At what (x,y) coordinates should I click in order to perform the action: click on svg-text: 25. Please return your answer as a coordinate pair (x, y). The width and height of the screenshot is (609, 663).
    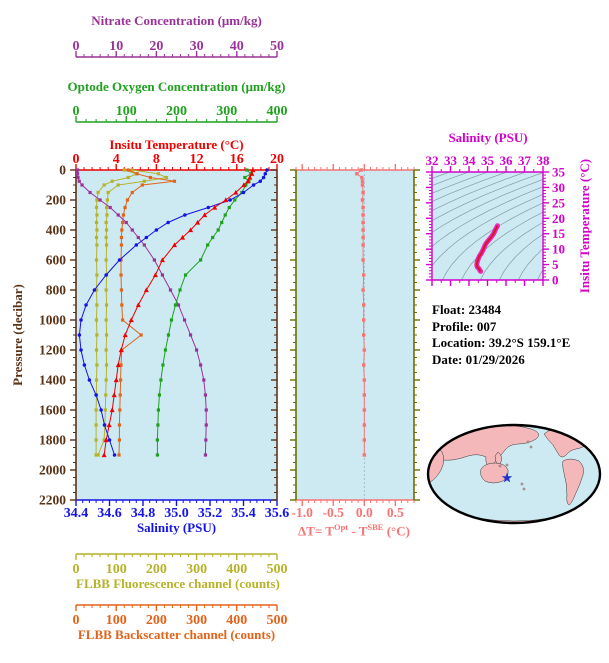
    Looking at the image, I should click on (559, 202).